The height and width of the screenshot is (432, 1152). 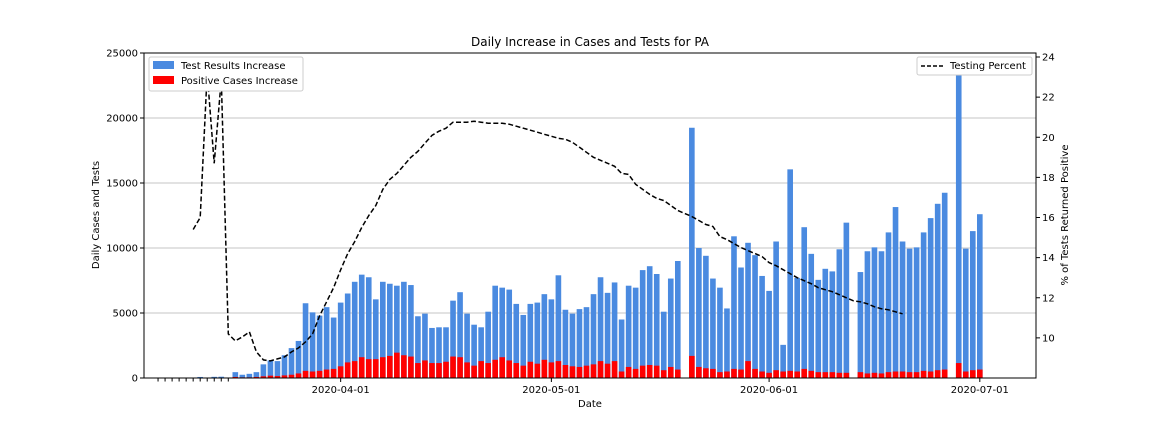 I want to click on x-tick-label: 2020-04-01, so click(x=341, y=390).